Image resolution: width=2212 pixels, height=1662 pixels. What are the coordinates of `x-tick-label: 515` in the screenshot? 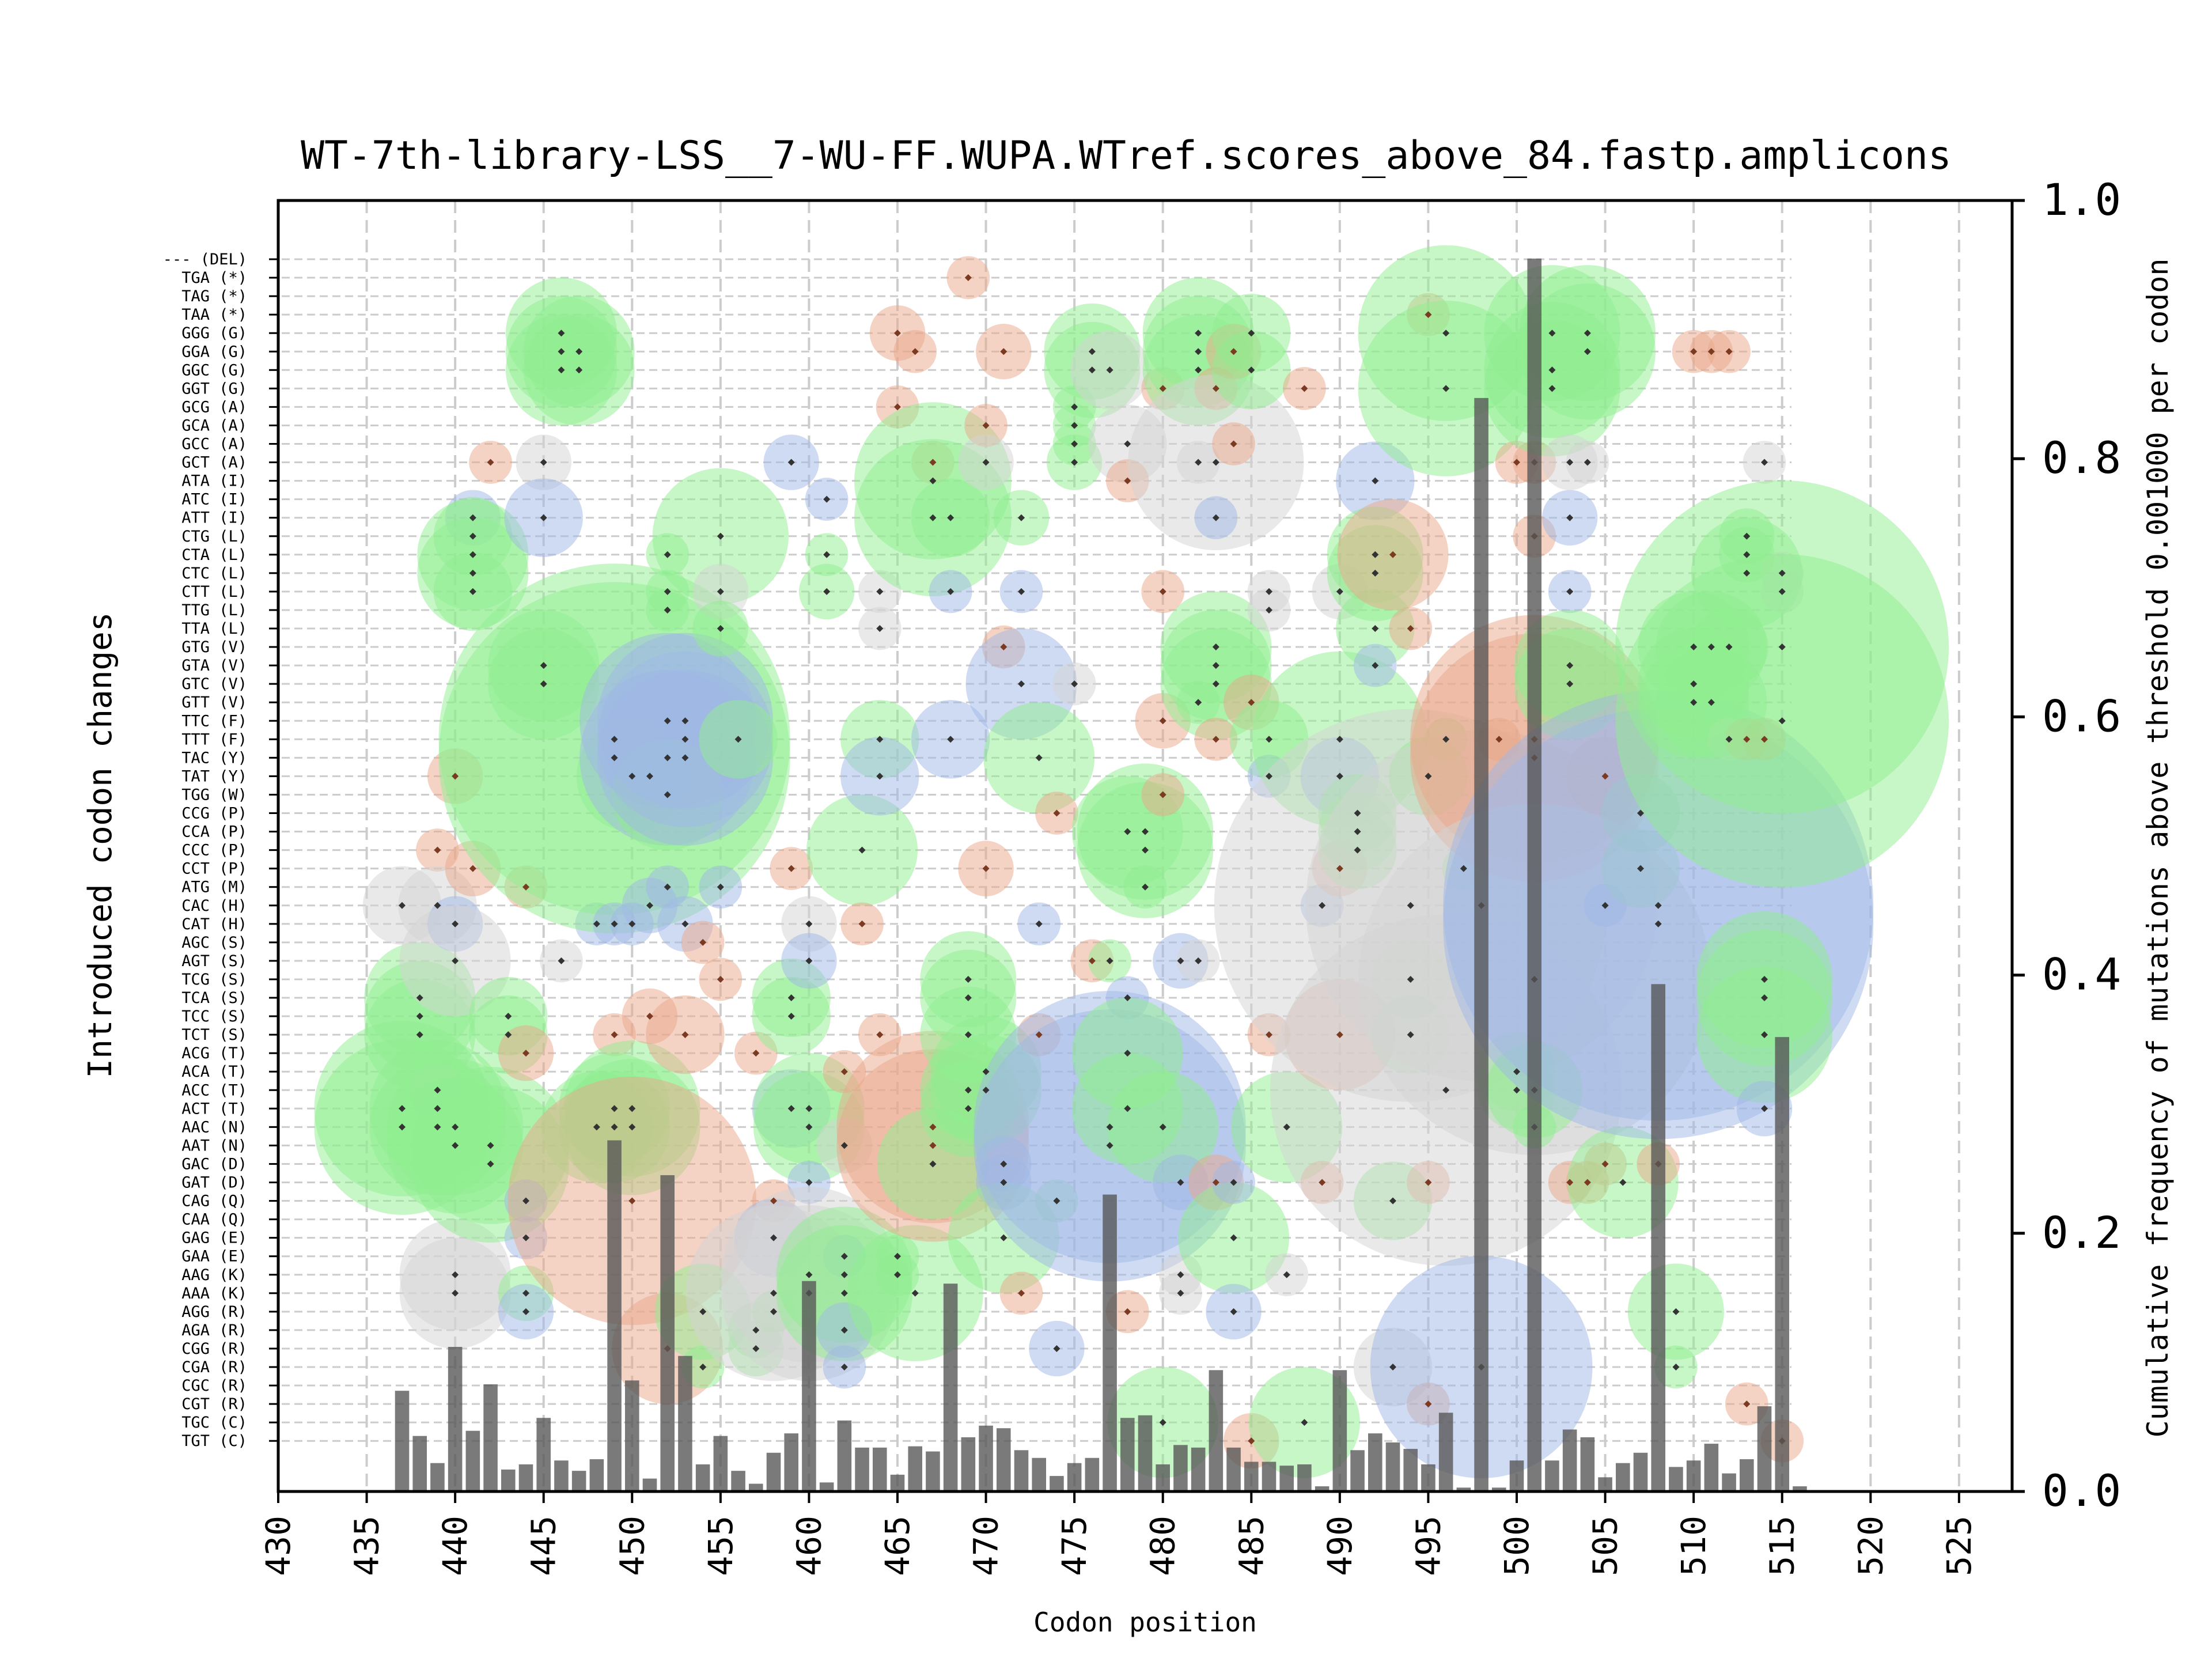 It's located at (1782, 1546).